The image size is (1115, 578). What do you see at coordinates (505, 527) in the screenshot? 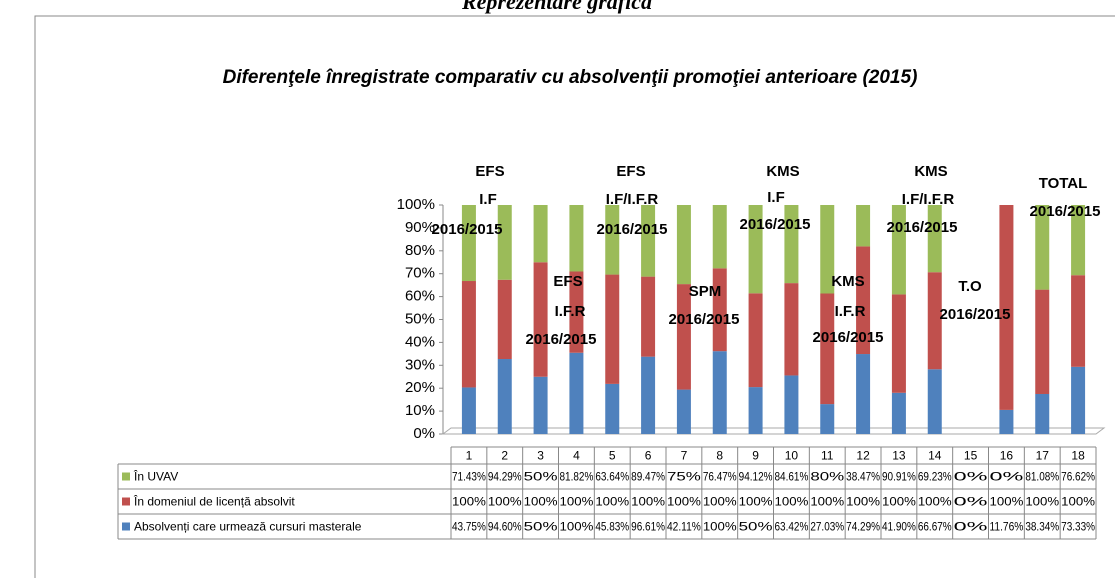
I see `data-table-cell: 94.60%` at bounding box center [505, 527].